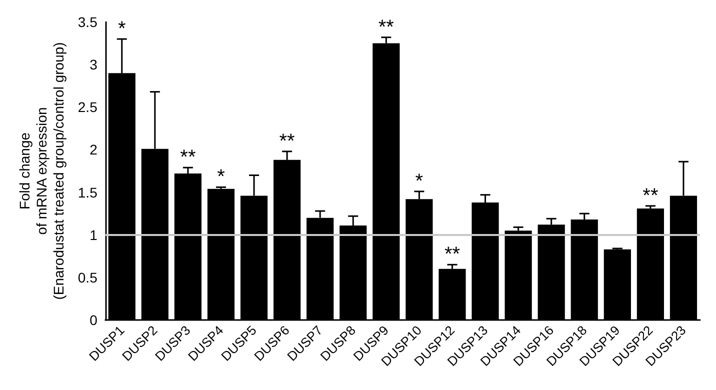 The width and height of the screenshot is (716, 390). What do you see at coordinates (94, 64) in the screenshot?
I see `y-tick-label: 3` at bounding box center [94, 64].